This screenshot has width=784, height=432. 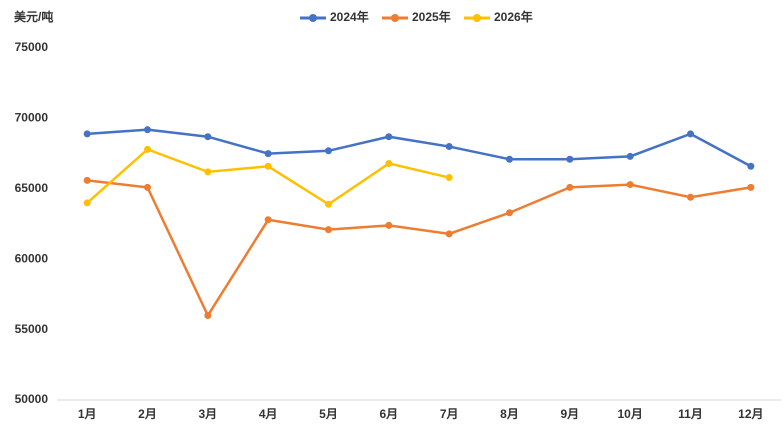 I want to click on legend-label: 2026年, so click(x=513, y=16).